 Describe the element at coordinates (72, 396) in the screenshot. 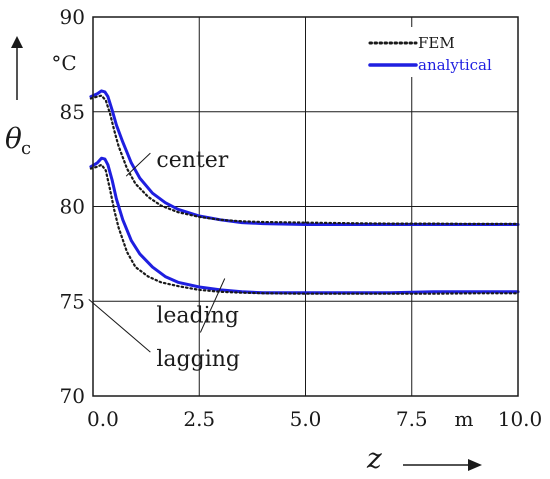

I see `y-tick-label: 70` at that location.